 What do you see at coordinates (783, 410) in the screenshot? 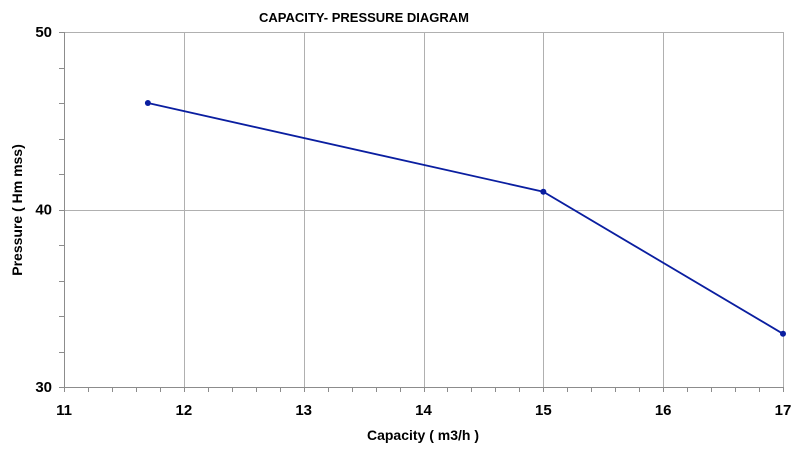
I see `x-tick-label: 17` at bounding box center [783, 410].